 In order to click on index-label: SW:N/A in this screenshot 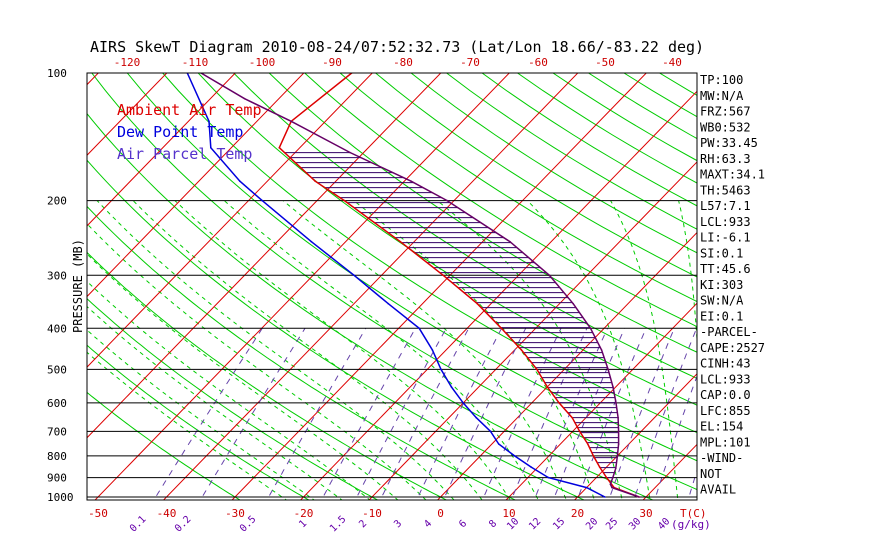, I will do `click(722, 301)`.